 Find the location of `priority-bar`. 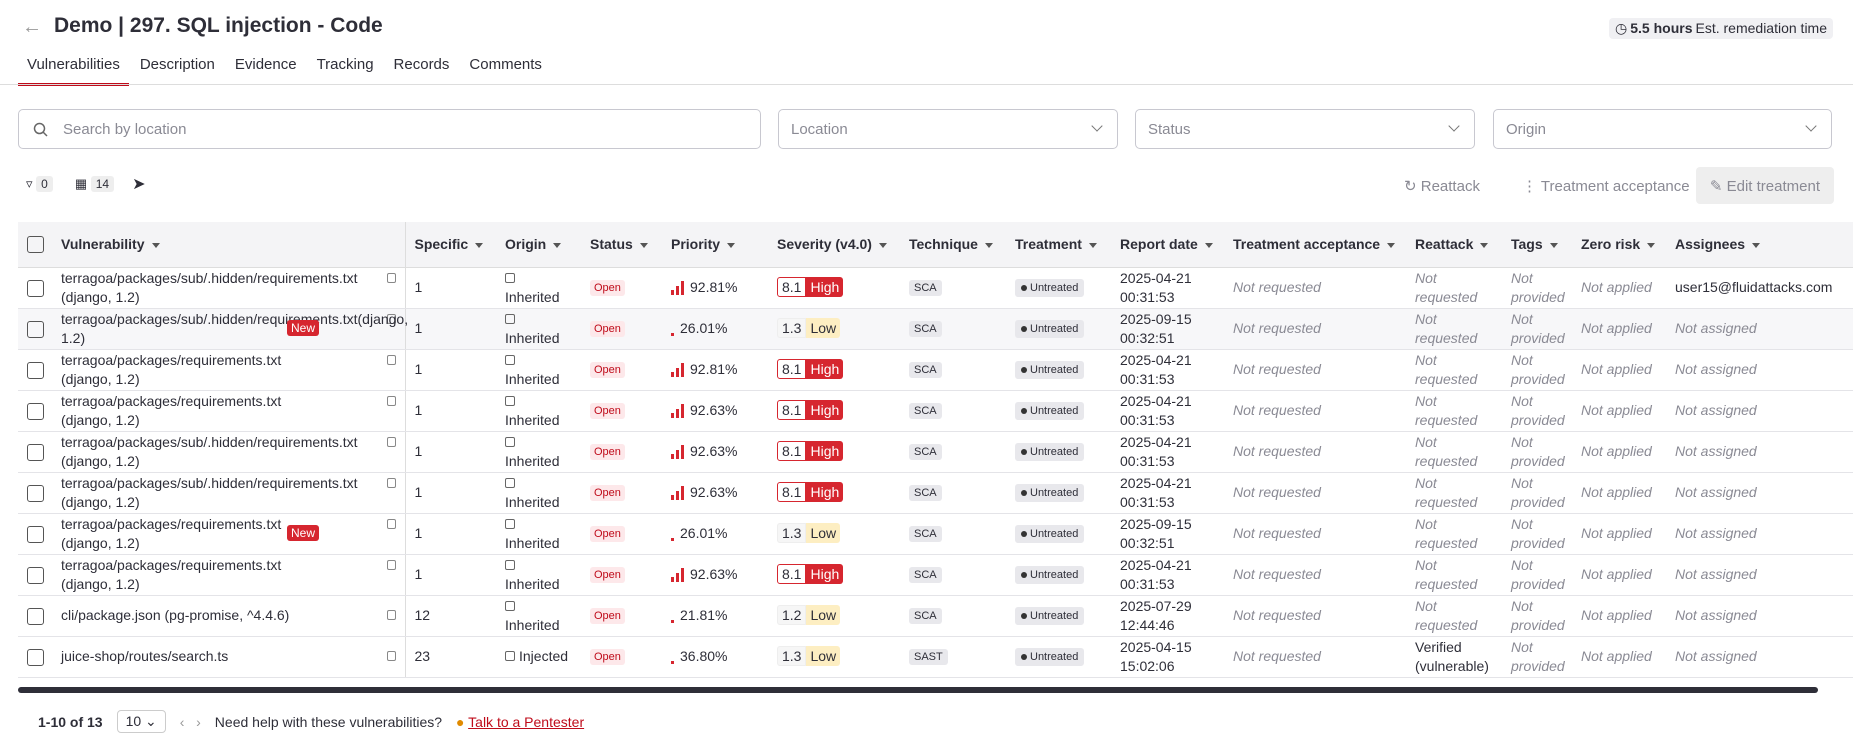

priority-bar is located at coordinates (672, 540).